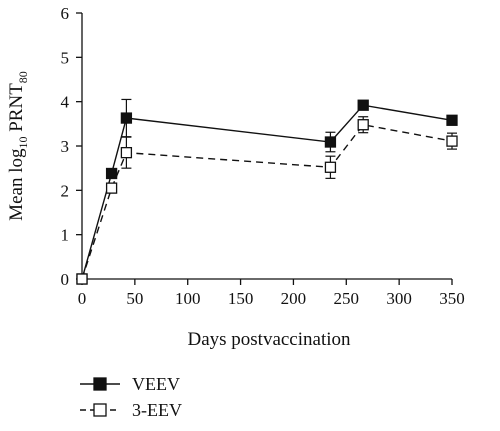 Image resolution: width=500 pixels, height=431 pixels. What do you see at coordinates (82, 298) in the screenshot?
I see `x-tick-label: 0` at bounding box center [82, 298].